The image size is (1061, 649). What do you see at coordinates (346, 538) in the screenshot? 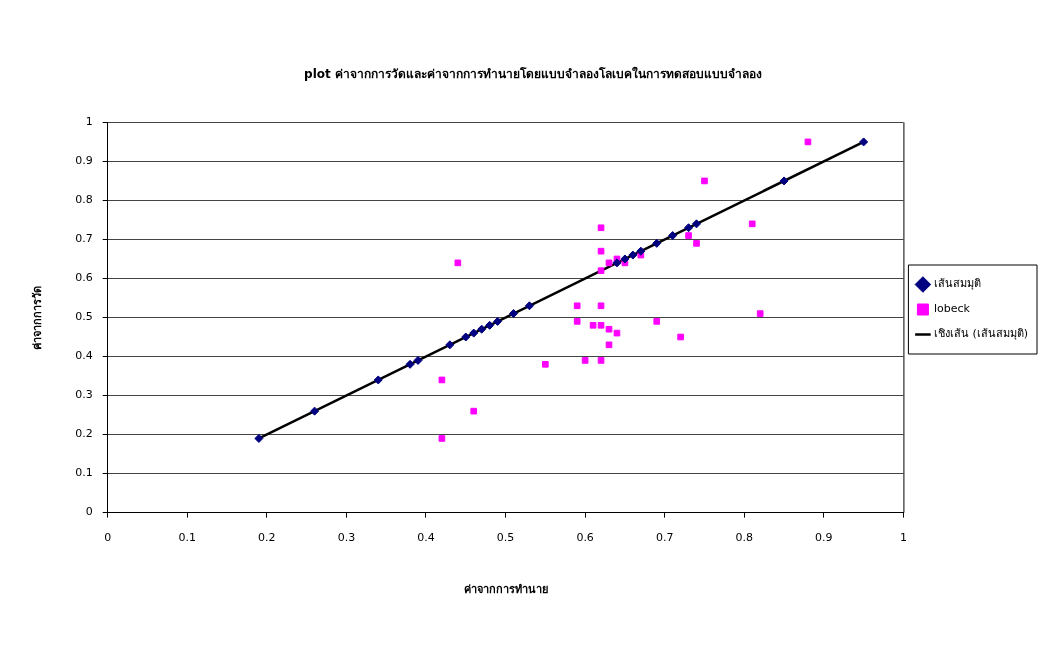
I see `x-tick-label: 0.3` at bounding box center [346, 538].